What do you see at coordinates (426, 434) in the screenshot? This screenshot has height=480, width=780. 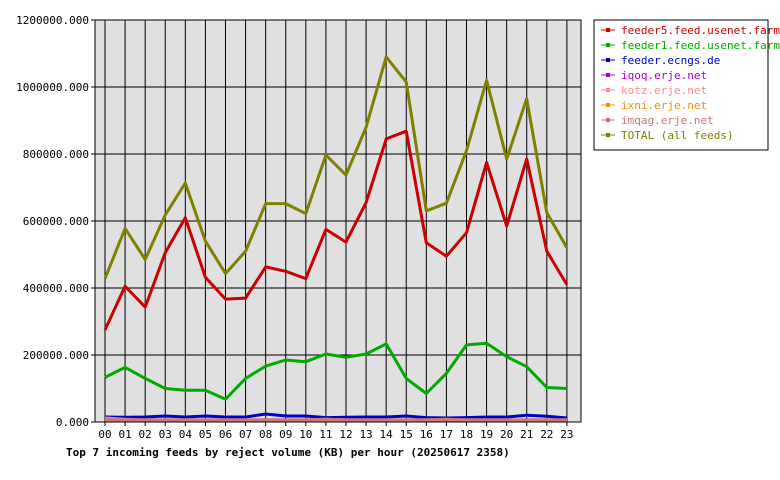 I see `x-tick-label: 16` at bounding box center [426, 434].